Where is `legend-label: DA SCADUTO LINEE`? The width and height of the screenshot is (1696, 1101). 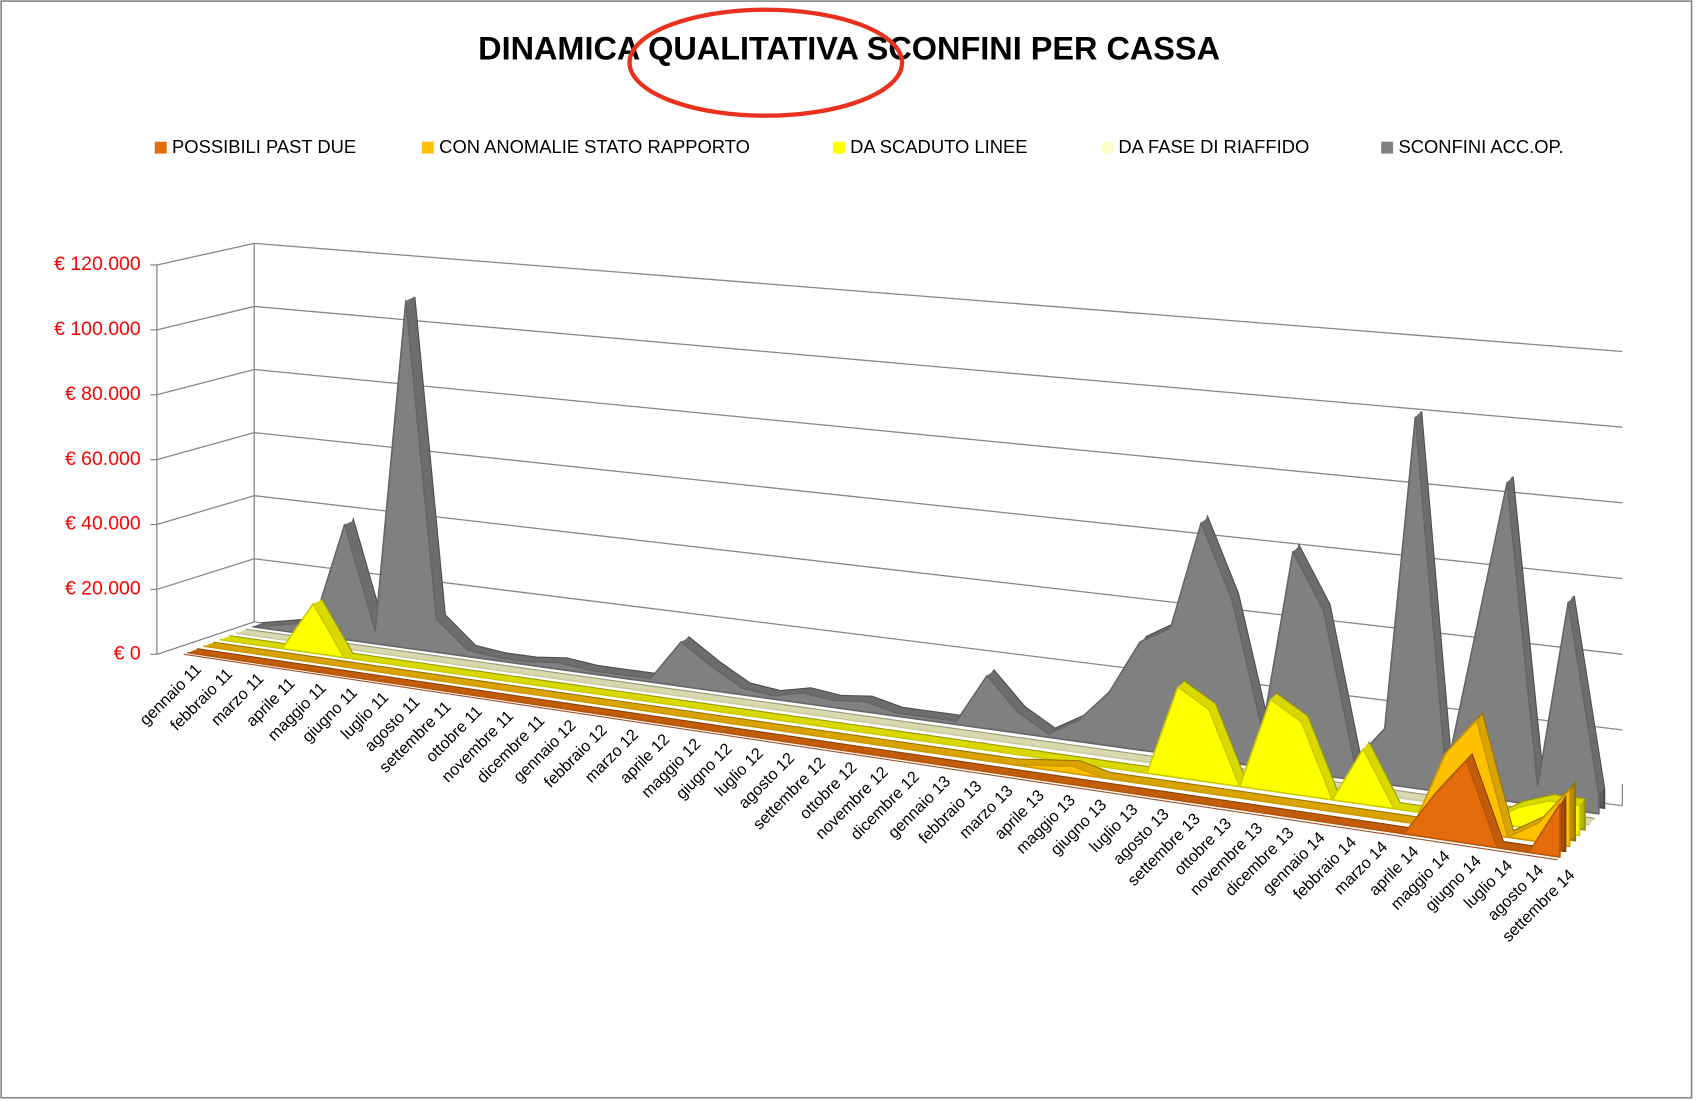 legend-label: DA SCADUTO LINEE is located at coordinates (938, 146).